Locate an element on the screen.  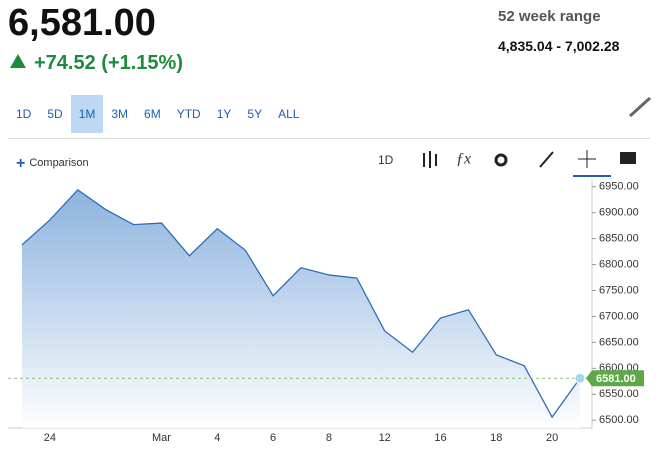
expand-icon is located at coordinates (640, 107).